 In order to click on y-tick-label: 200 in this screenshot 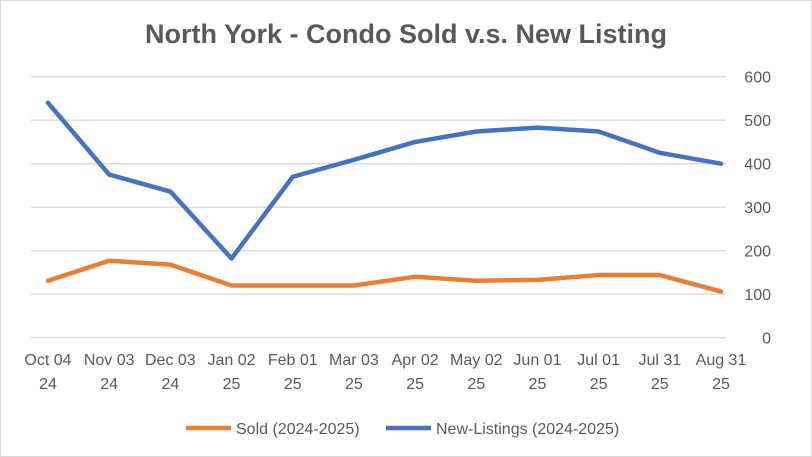, I will do `click(757, 252)`.